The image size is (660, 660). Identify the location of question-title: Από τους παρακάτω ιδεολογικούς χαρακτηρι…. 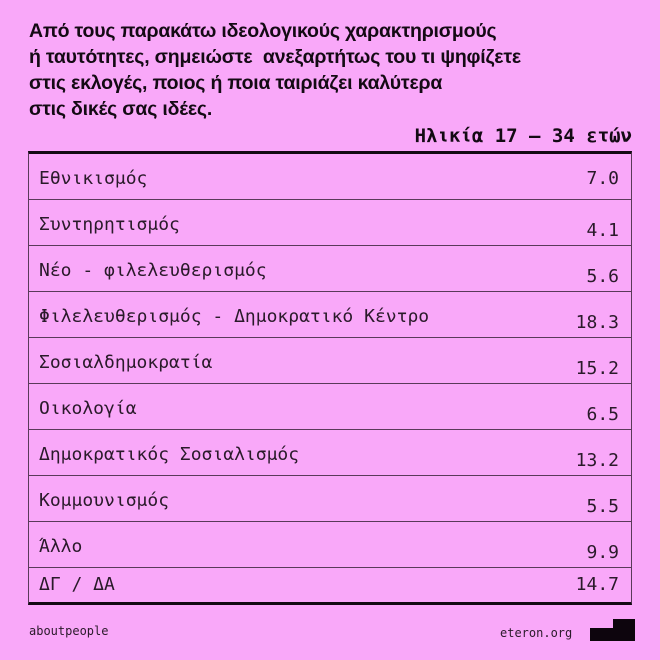
(275, 70).